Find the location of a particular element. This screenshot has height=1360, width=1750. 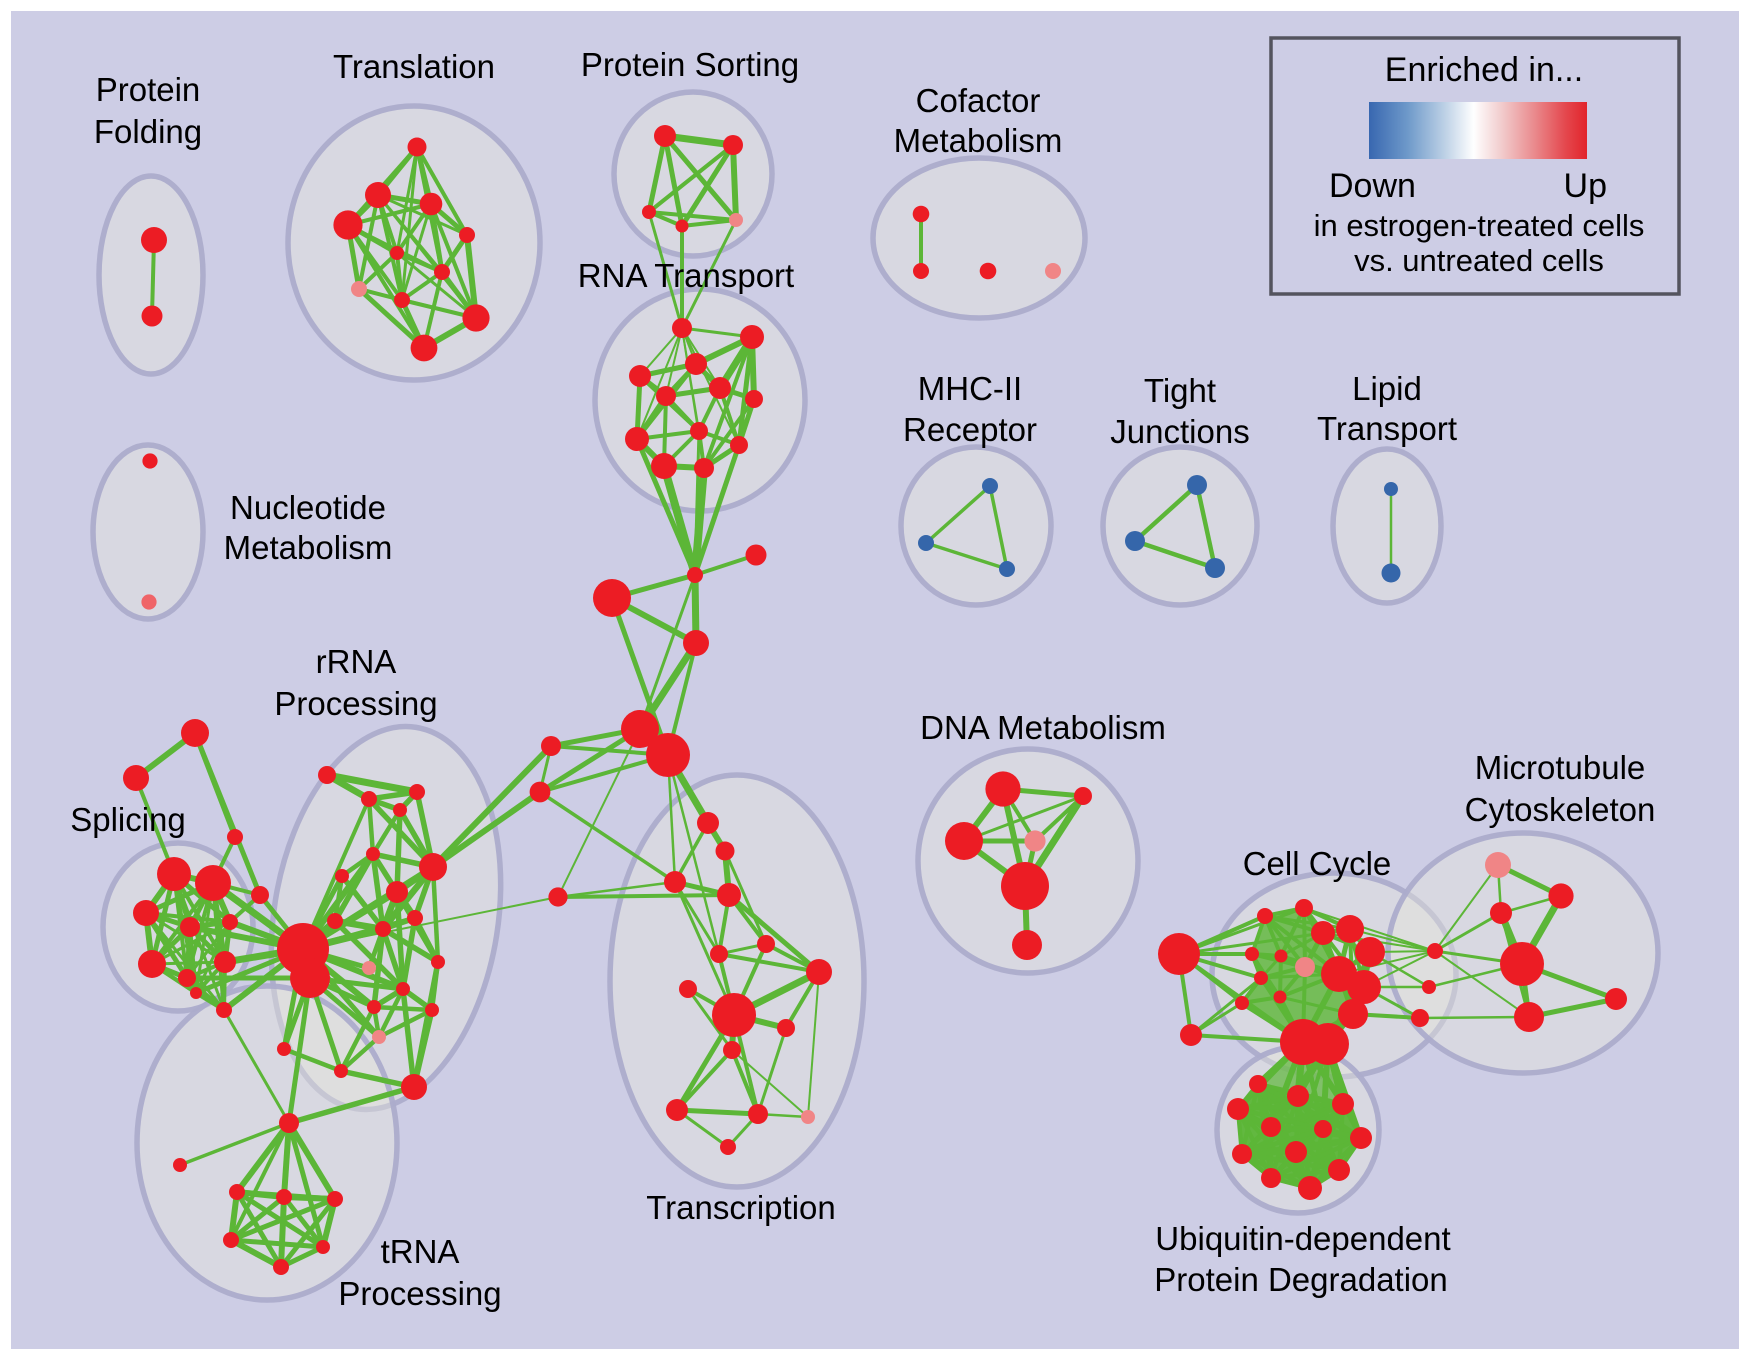

svg-text: Microtubule is located at coordinates (1560, 767).